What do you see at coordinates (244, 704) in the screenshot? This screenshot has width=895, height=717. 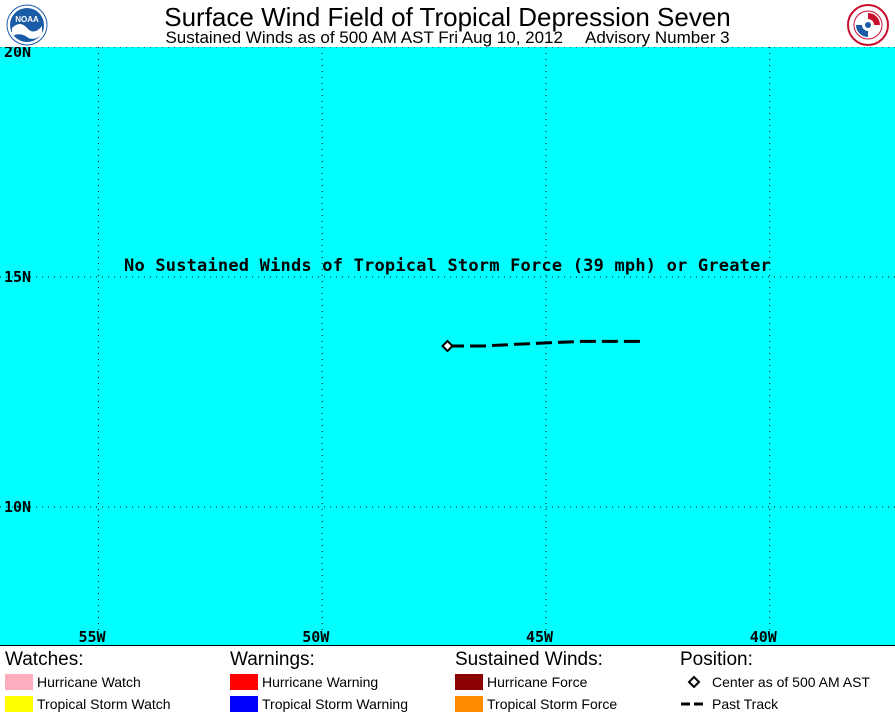 I see `tropical-storm-warning-swatch` at bounding box center [244, 704].